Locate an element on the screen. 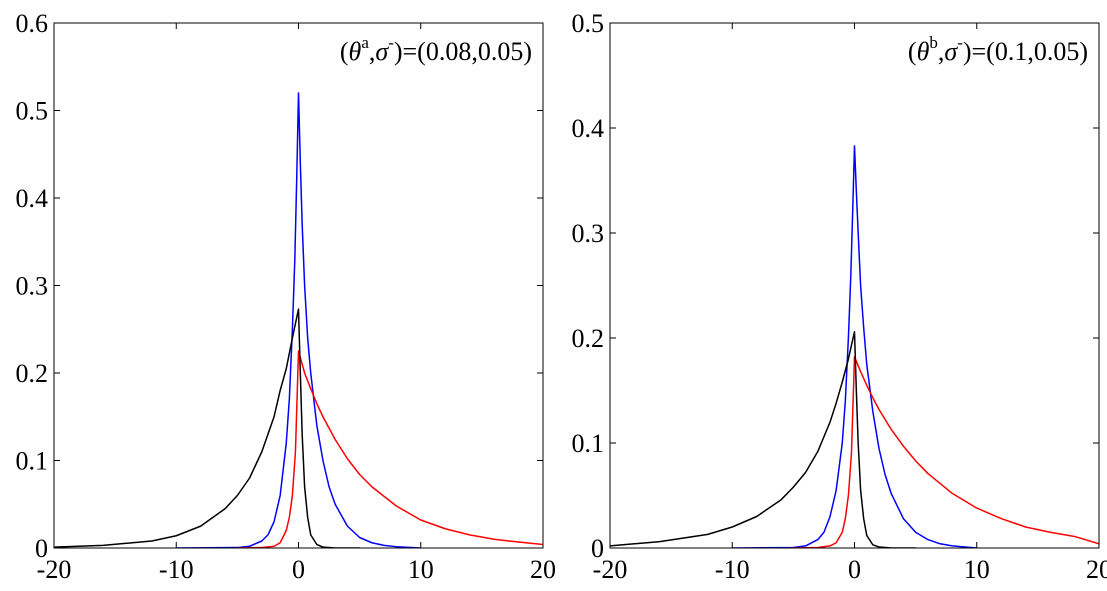 The width and height of the screenshot is (1107, 591). left-parameter-annotation: (θa,σ-)=(0.08,0.05) is located at coordinates (436, 49).